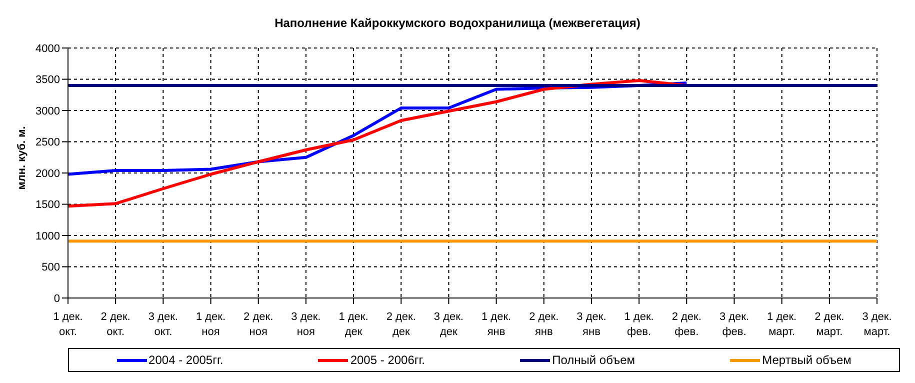  Describe the element at coordinates (734, 324) in the screenshot. I see `x-tick-label: 3 дек. фев.` at that location.